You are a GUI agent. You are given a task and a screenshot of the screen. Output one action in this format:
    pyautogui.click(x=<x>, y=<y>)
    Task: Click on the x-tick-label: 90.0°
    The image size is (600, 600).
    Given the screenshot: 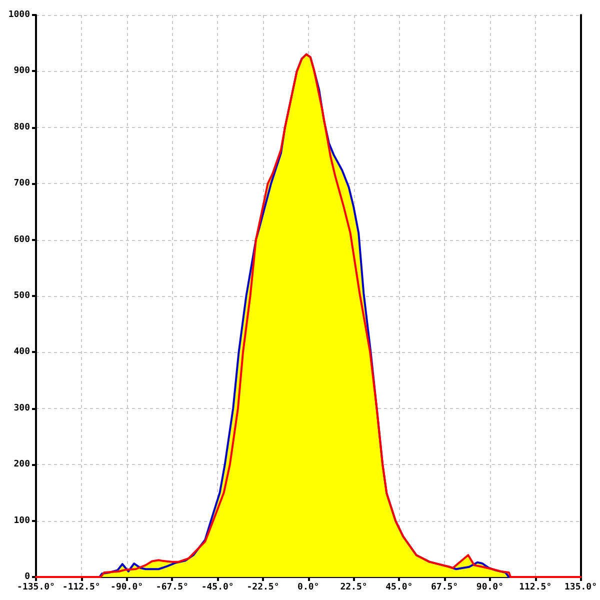 What is the action you would take?
    pyautogui.click(x=490, y=587)
    